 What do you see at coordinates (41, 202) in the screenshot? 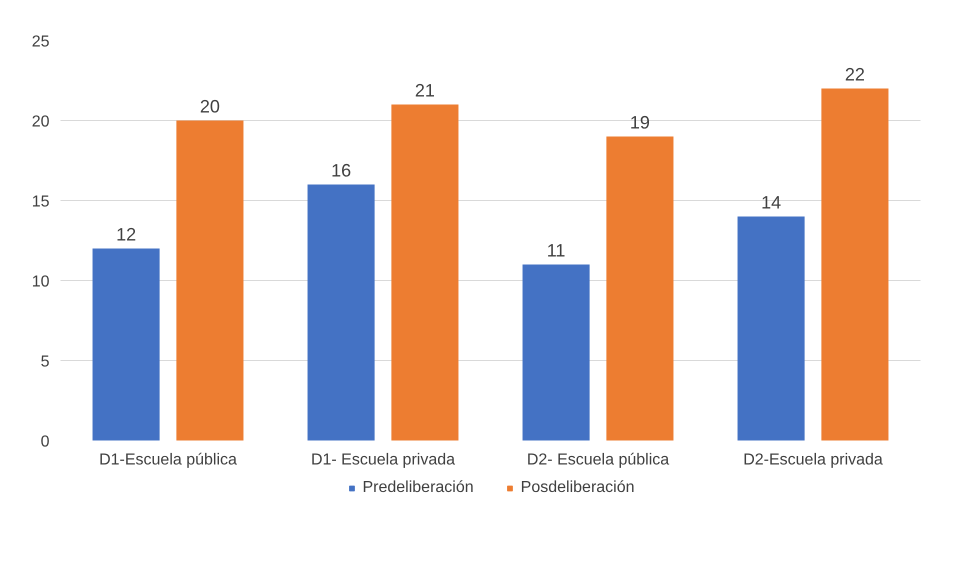
I see `y-tick-label: 15` at bounding box center [41, 202].